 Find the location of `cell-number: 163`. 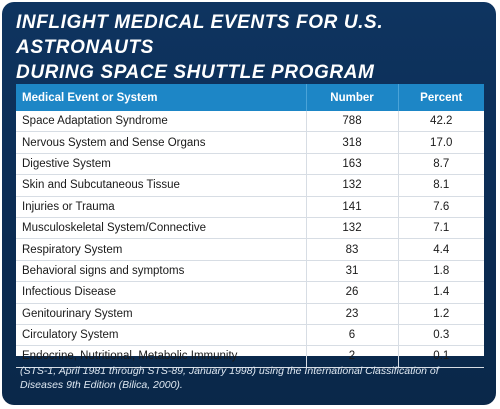

cell-number: 163 is located at coordinates (351, 164).